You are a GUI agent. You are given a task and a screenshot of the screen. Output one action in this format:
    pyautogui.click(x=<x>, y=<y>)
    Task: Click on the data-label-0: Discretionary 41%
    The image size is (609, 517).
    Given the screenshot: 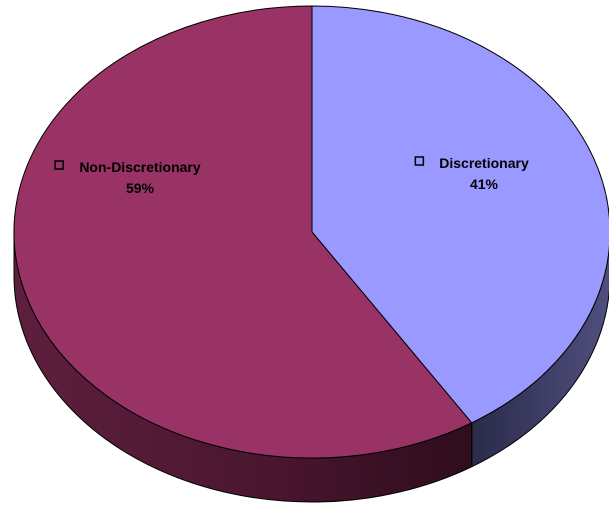 What is the action you would take?
    pyautogui.click(x=471, y=173)
    